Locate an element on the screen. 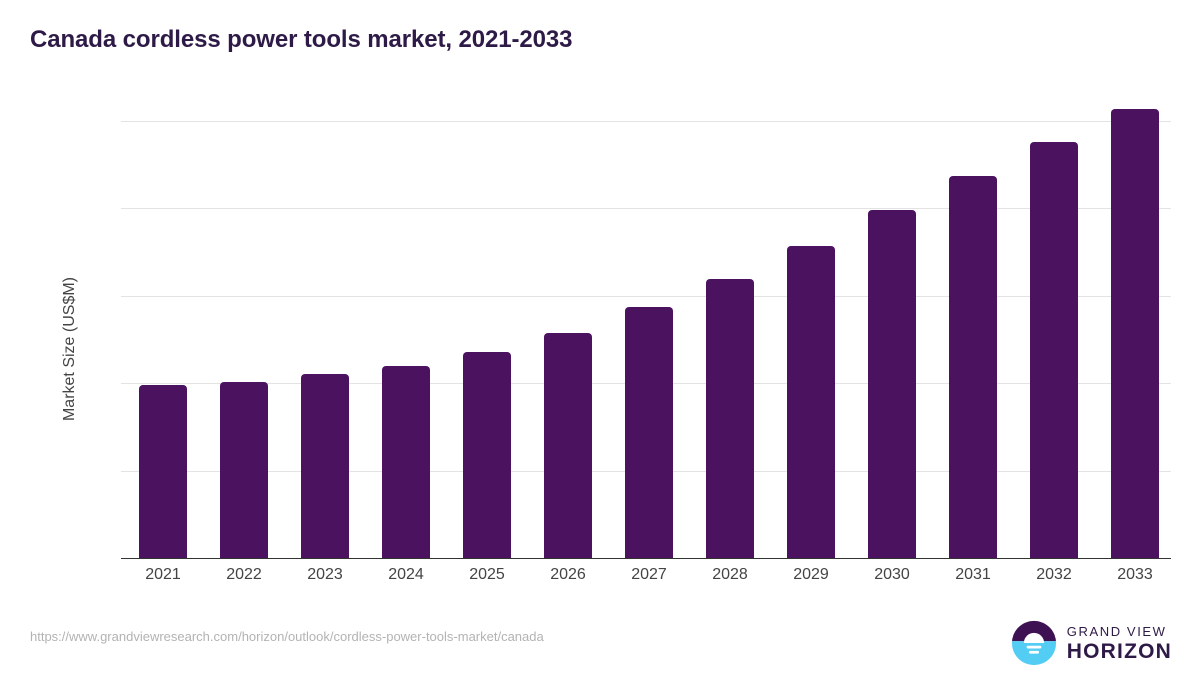 The width and height of the screenshot is (1200, 675). x-axis-tick-label: 2029 is located at coordinates (811, 574).